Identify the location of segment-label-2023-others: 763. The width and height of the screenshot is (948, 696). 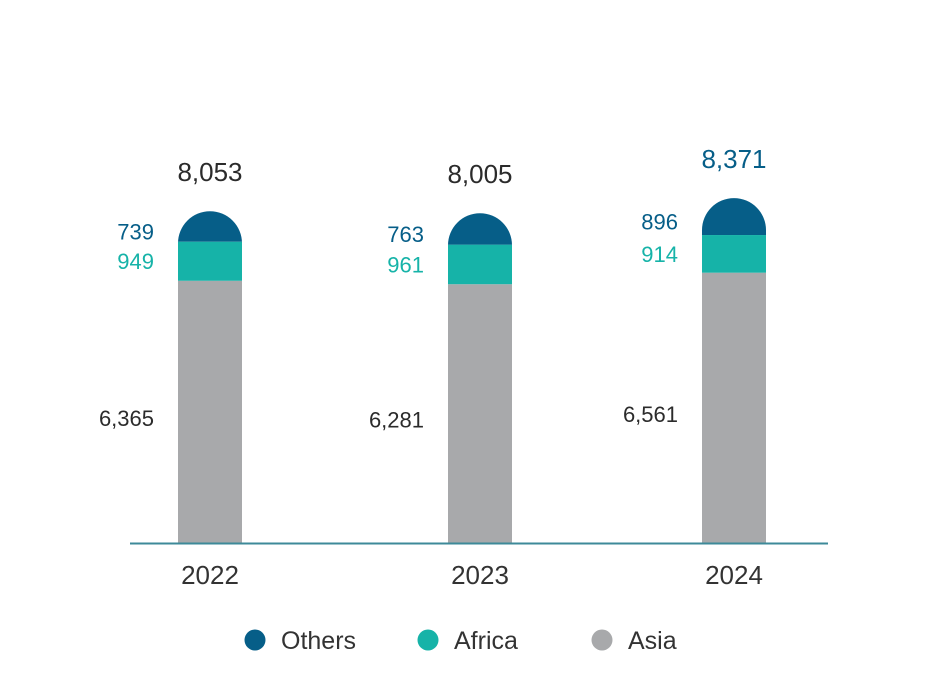
(405, 234).